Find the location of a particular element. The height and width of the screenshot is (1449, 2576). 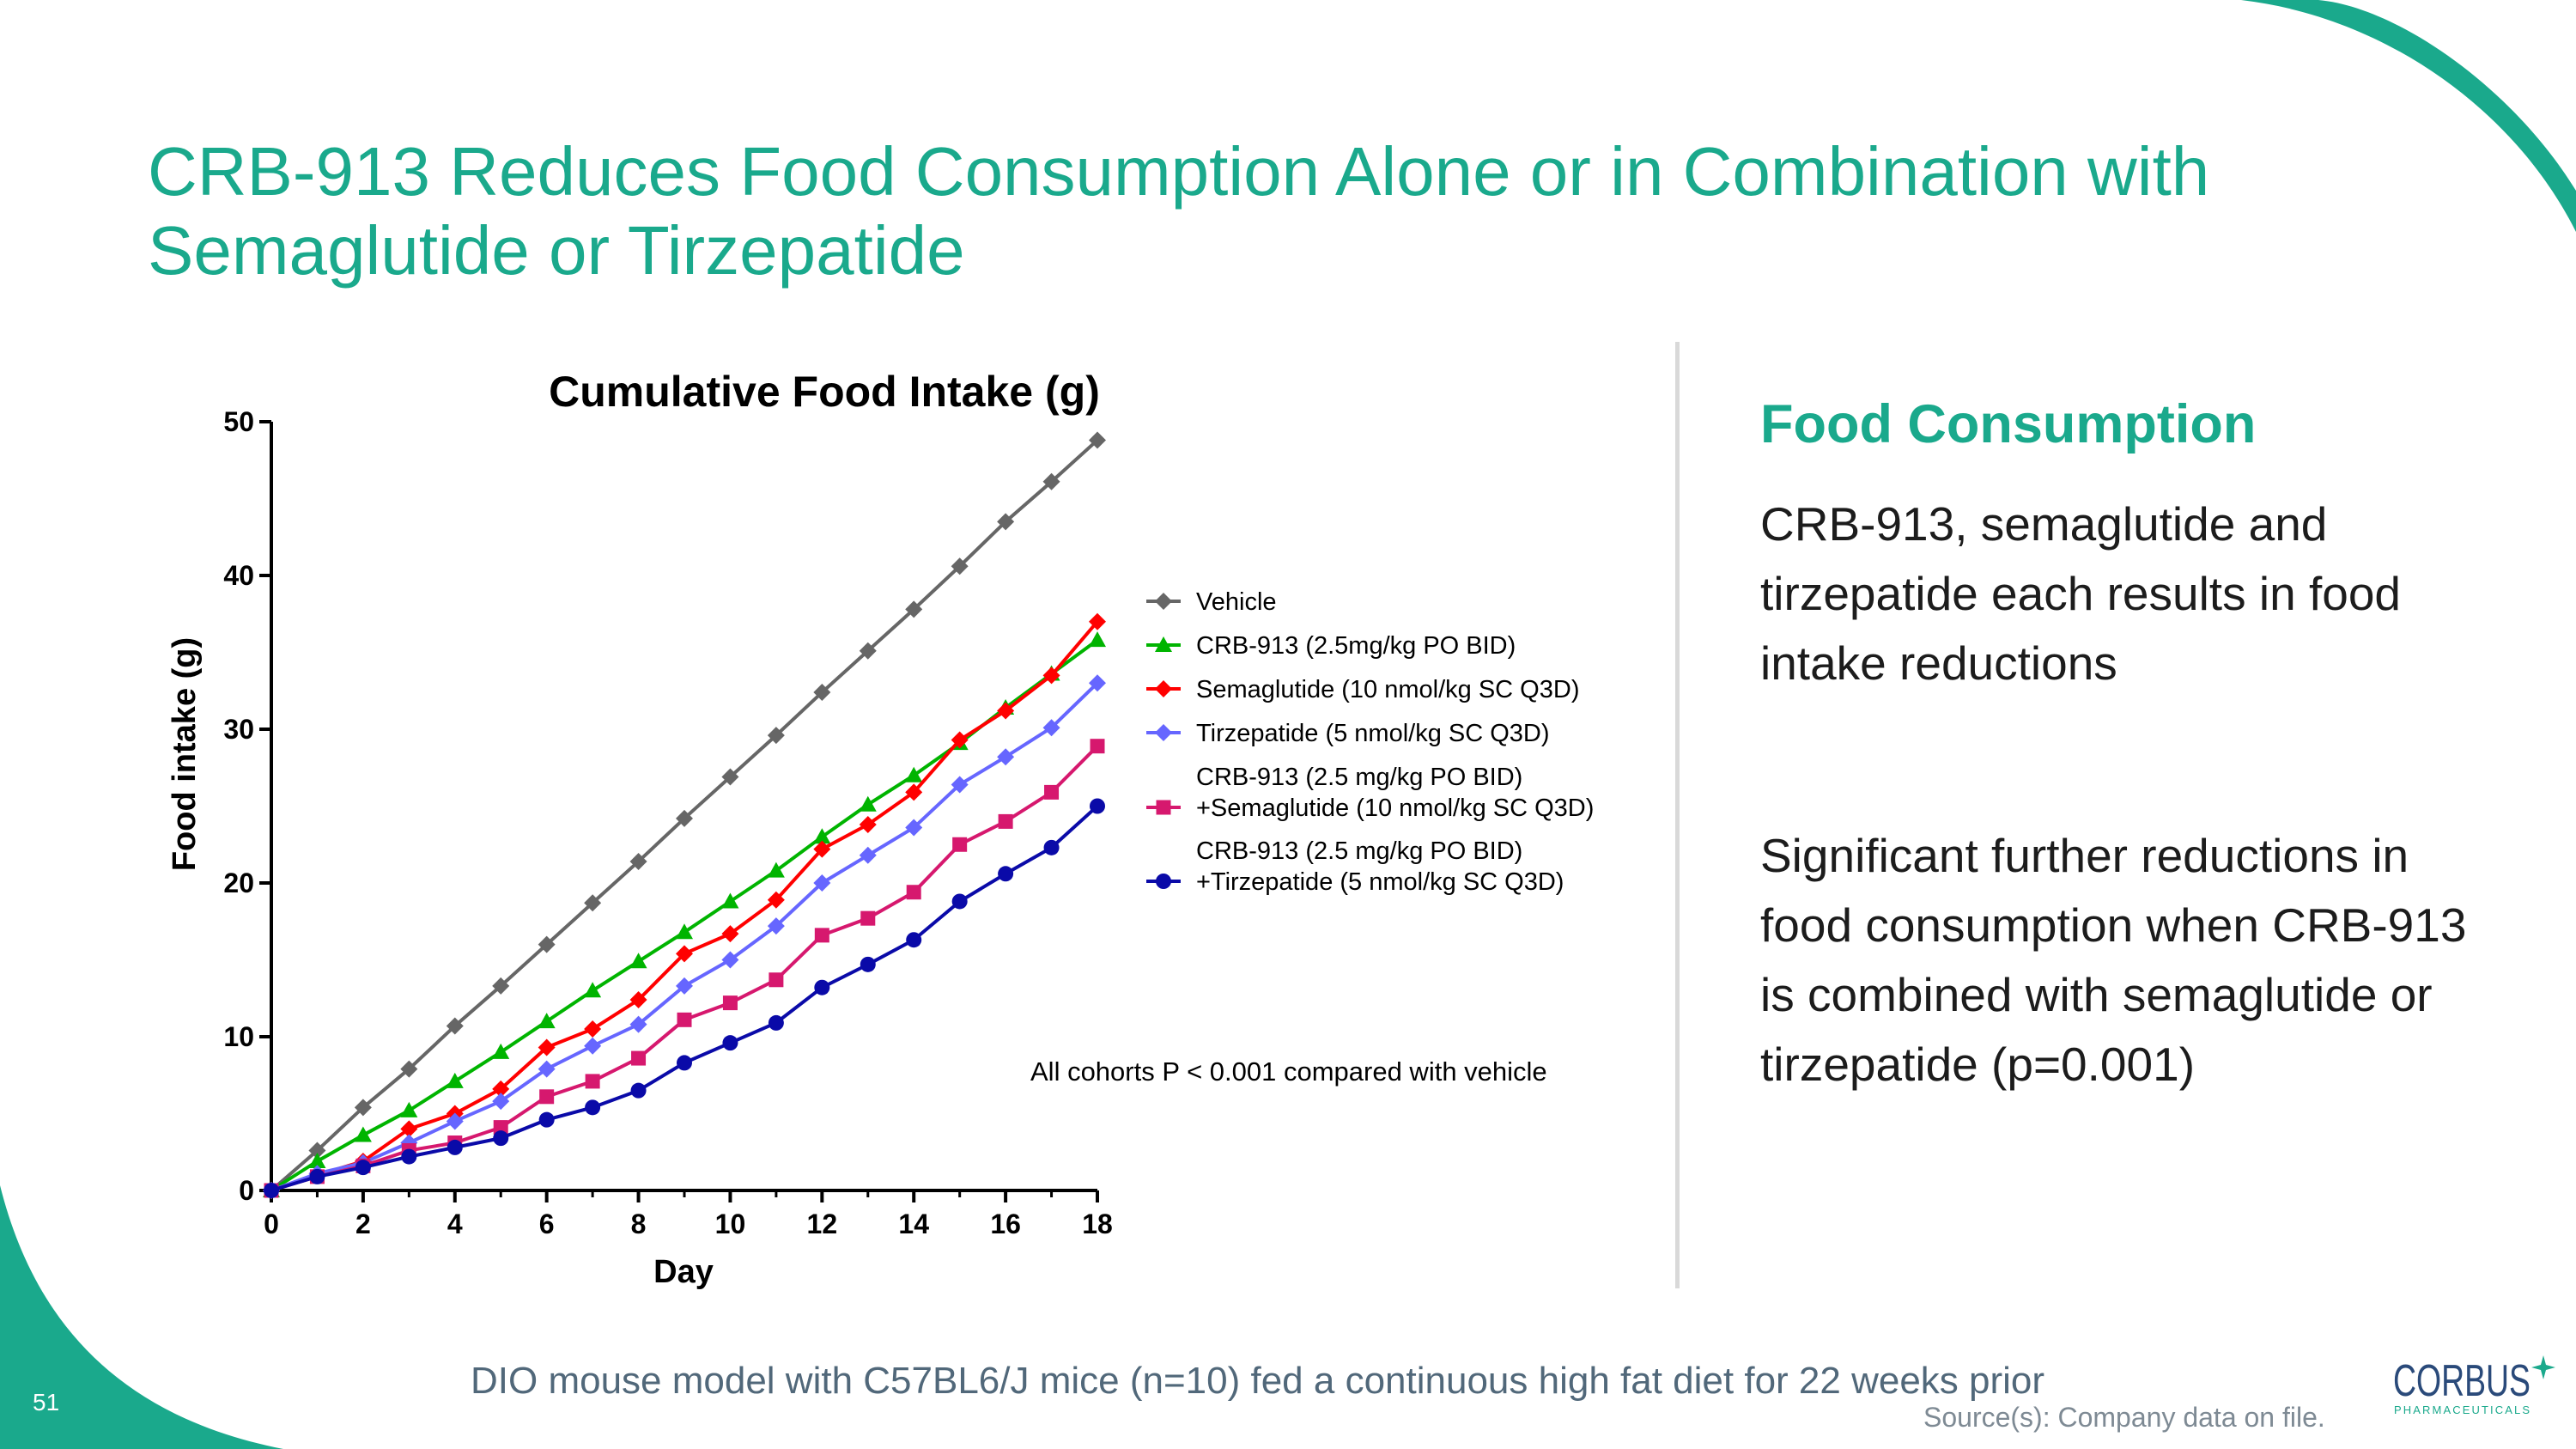

x-tick-label: 12 is located at coordinates (823, 1224).